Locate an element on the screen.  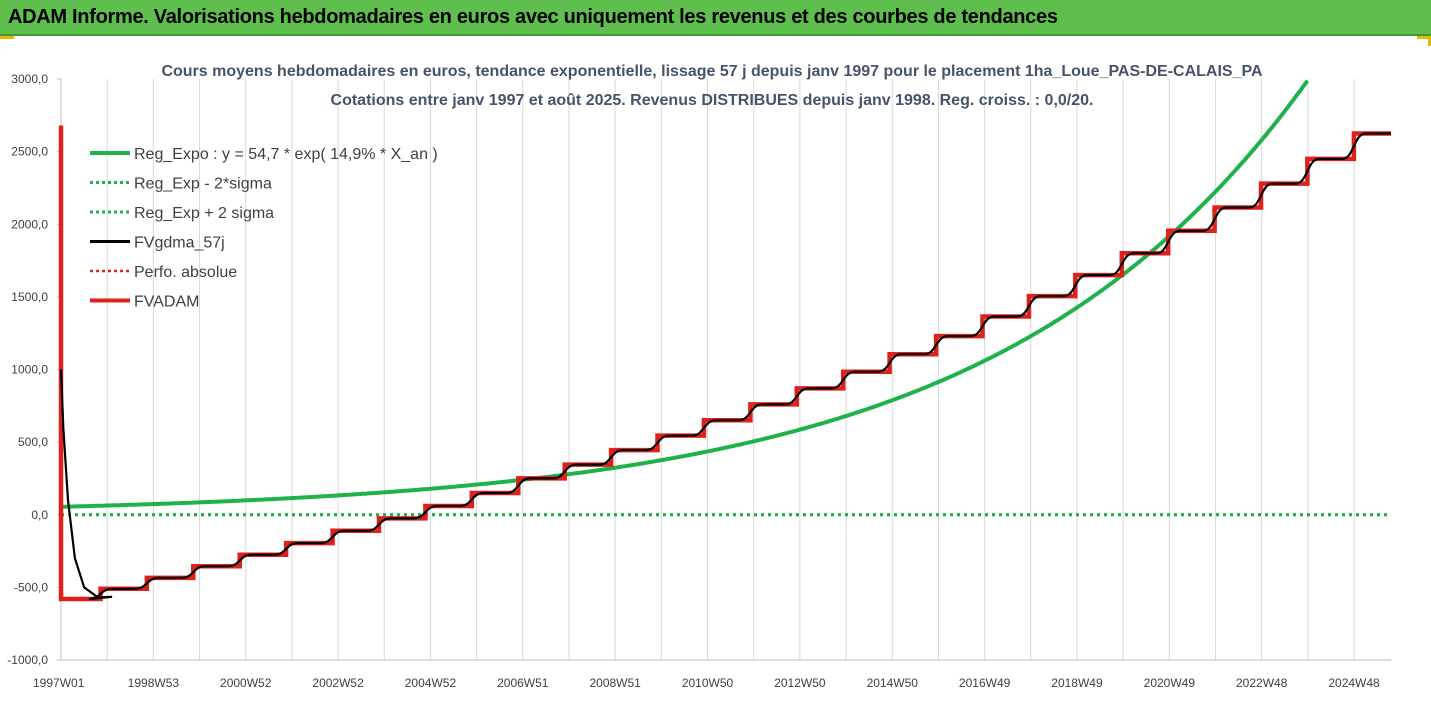
x-tick-label: 2020W49 is located at coordinates (1170, 683).